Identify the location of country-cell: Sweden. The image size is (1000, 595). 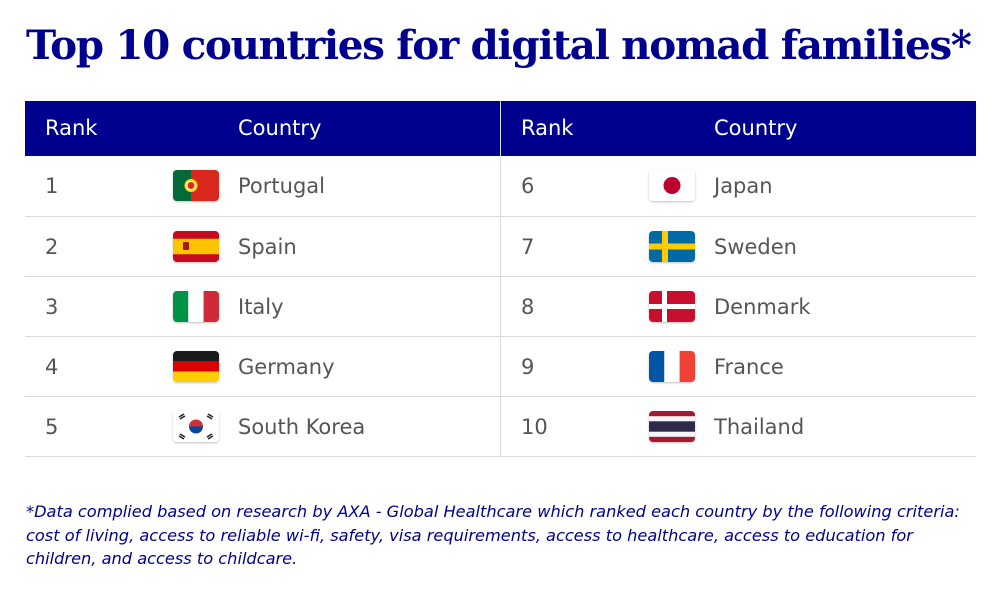
(755, 247).